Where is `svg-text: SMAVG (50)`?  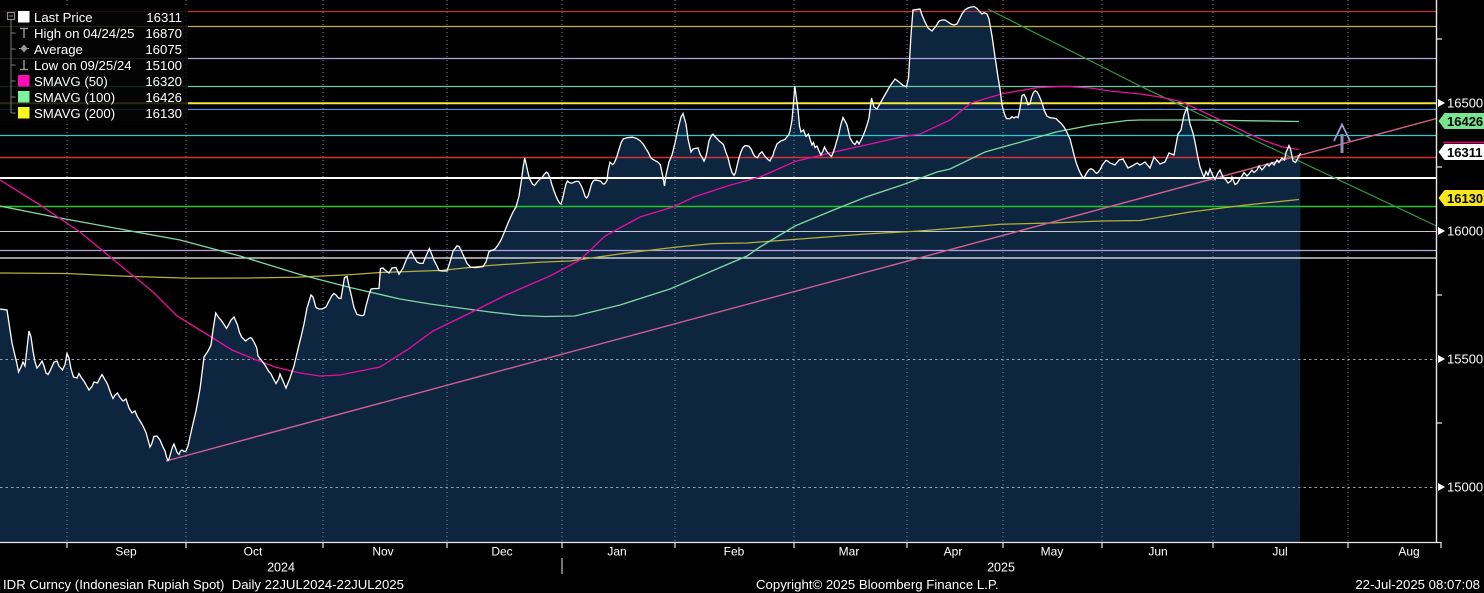 svg-text: SMAVG (50) is located at coordinates (71, 81).